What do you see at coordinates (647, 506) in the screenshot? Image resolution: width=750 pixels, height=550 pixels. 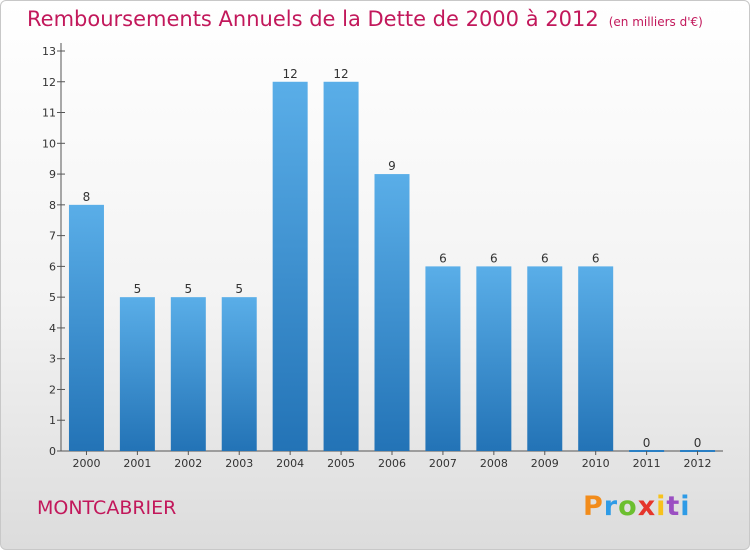 I see `logo-letter: x` at bounding box center [647, 506].